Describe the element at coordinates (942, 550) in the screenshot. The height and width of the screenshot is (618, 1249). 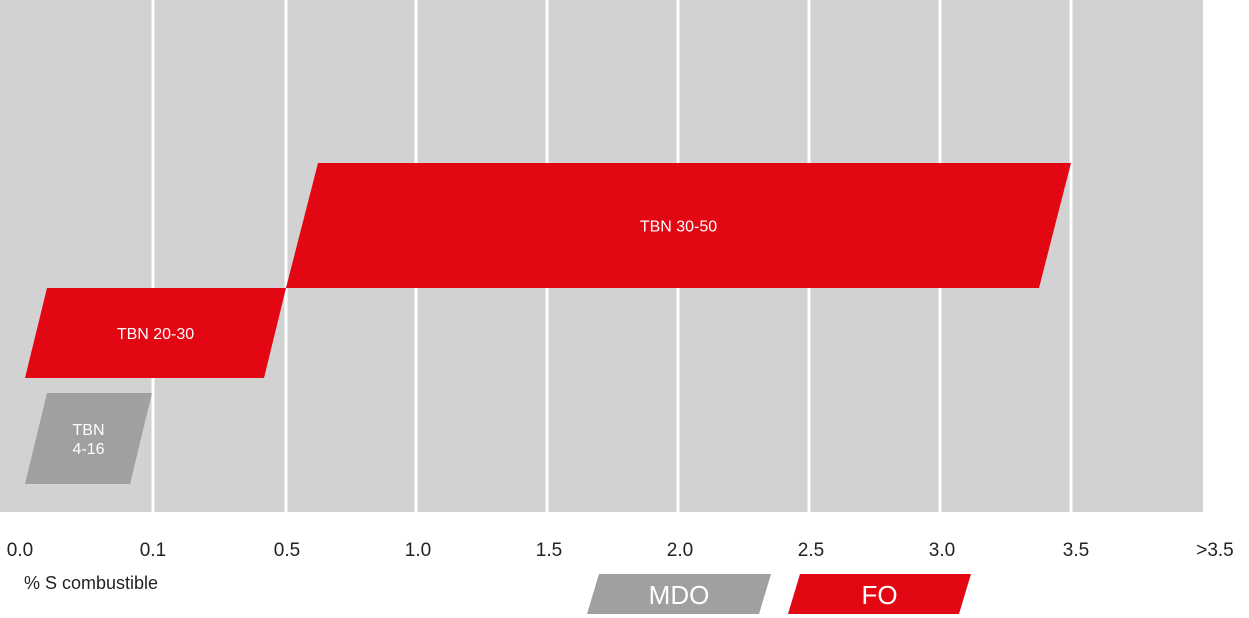
I see `x-tick-label: 3.0` at that location.